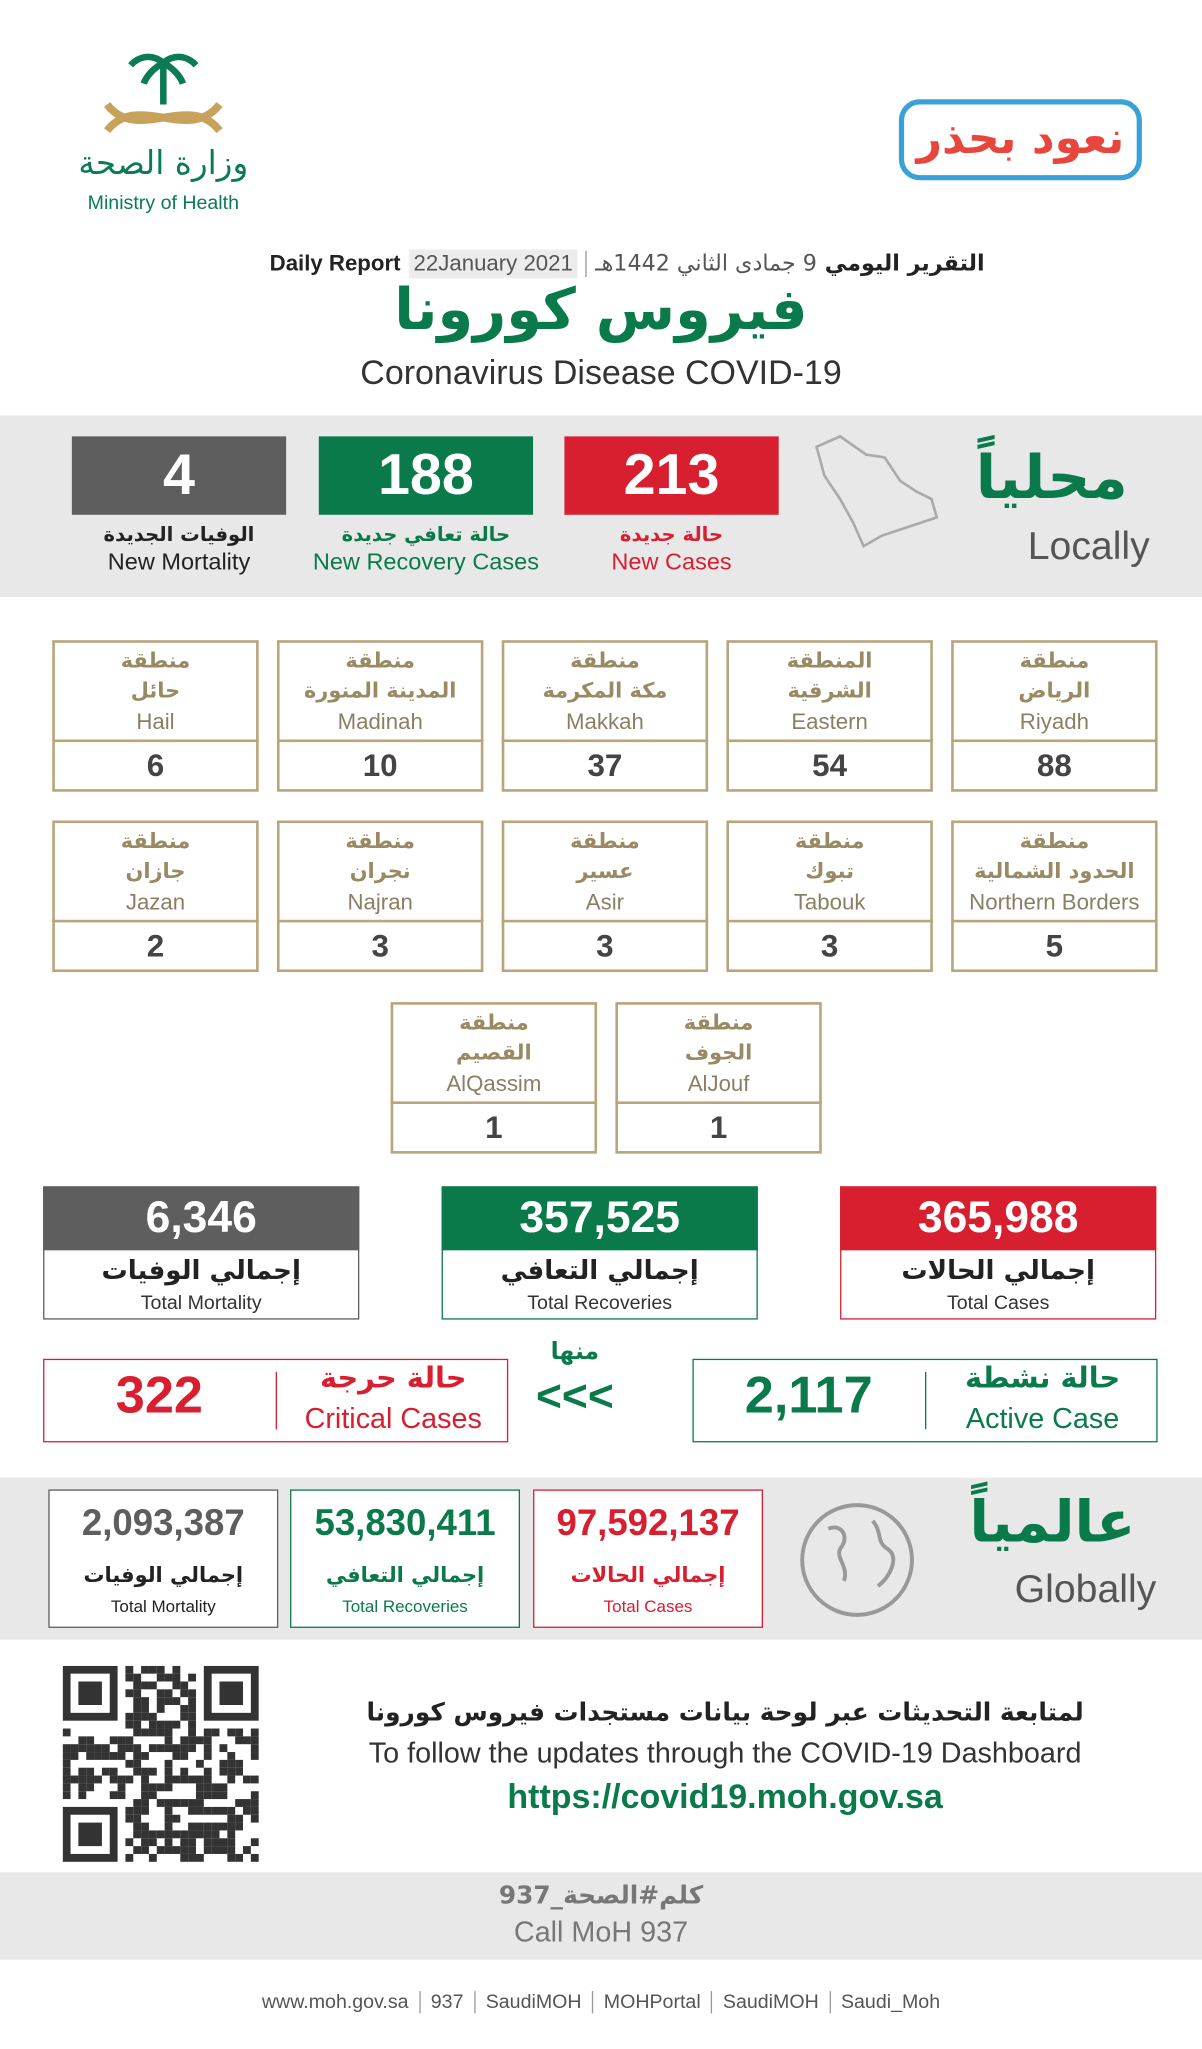 Image resolution: width=1202 pixels, height=2049 pixels. Describe the element at coordinates (160, 1763) in the screenshot. I see `qr-code` at that location.